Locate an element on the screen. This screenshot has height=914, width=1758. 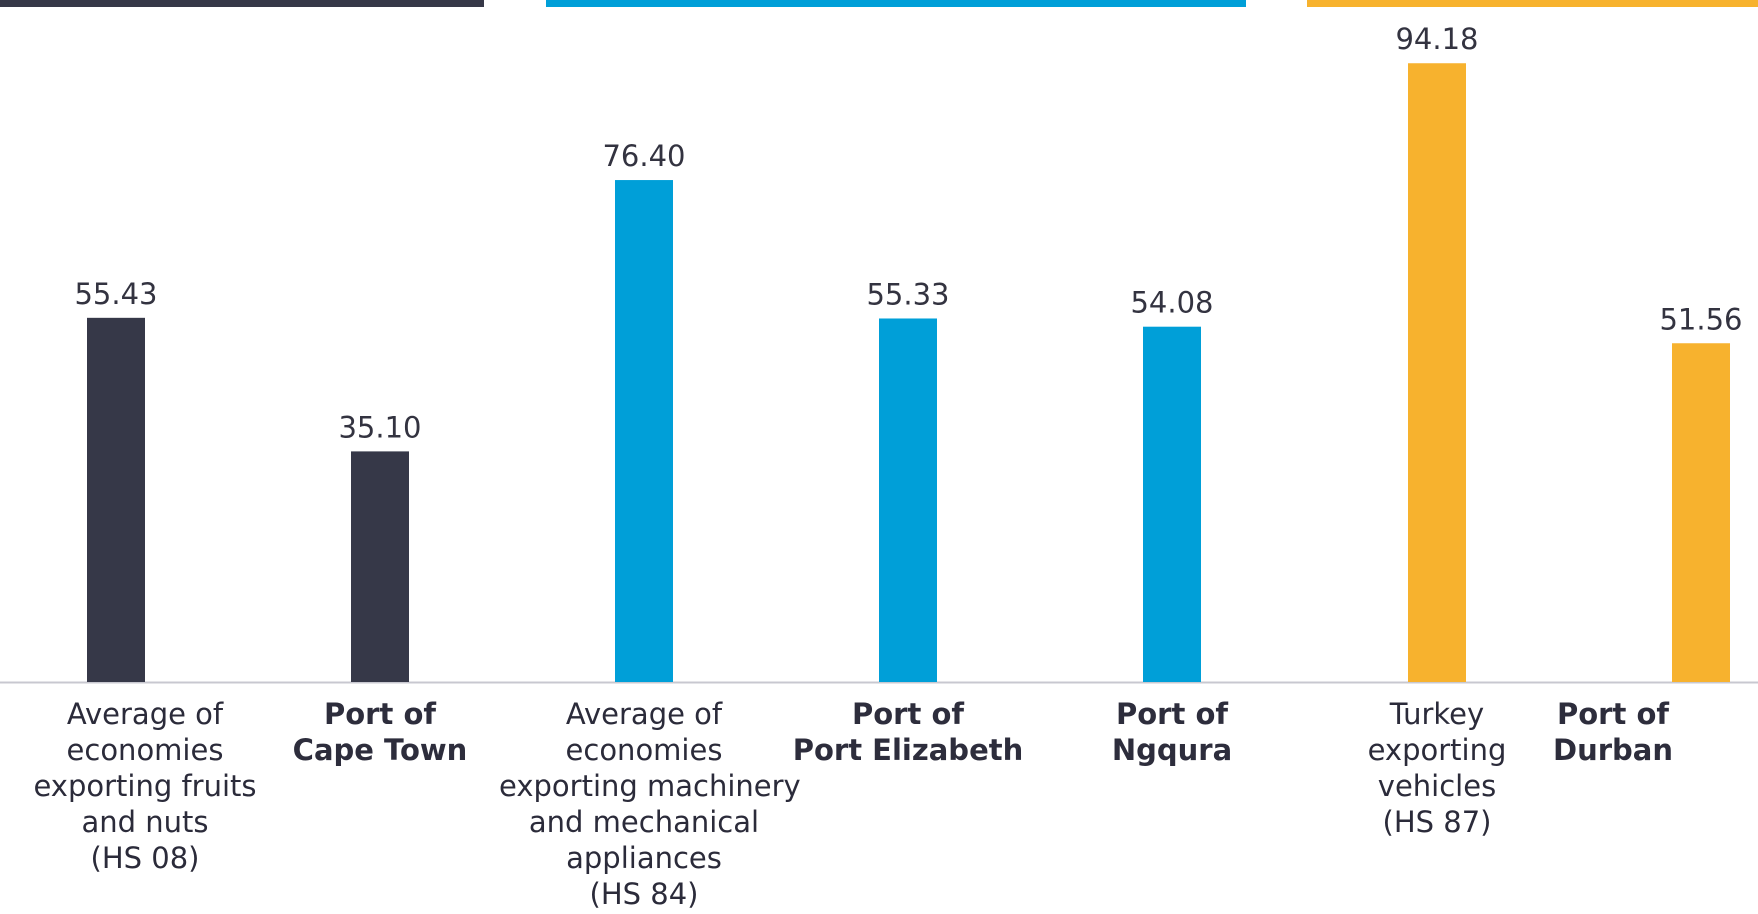
value-label-4: 54.08 is located at coordinates (1171, 303).